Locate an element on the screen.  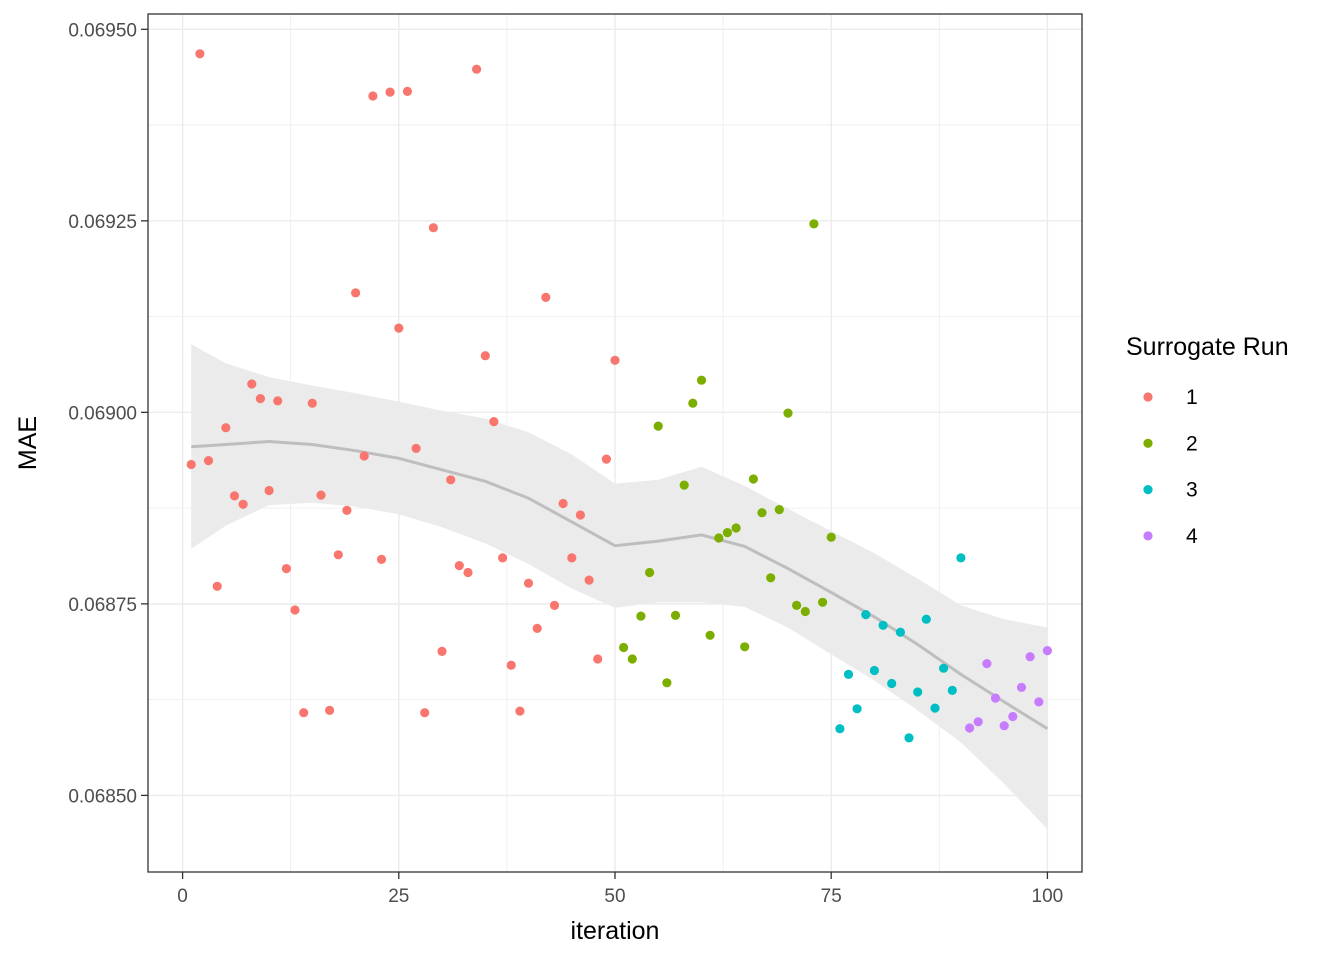
x-axis-title: iteration is located at coordinates (615, 931).